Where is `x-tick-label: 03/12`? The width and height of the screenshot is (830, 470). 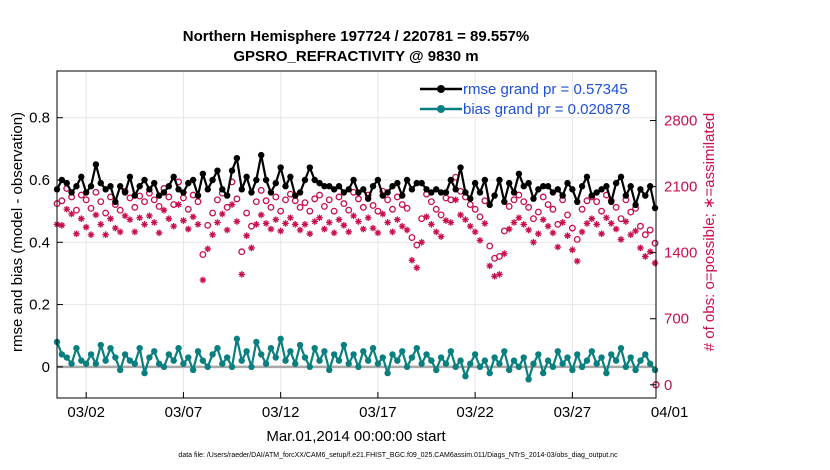 x-tick-label: 03/12 is located at coordinates (281, 412).